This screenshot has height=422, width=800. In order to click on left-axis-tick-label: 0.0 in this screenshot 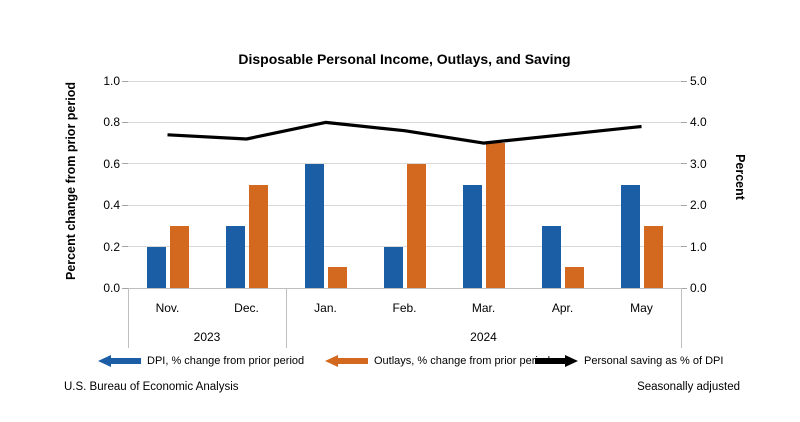, I will do `click(111, 288)`.